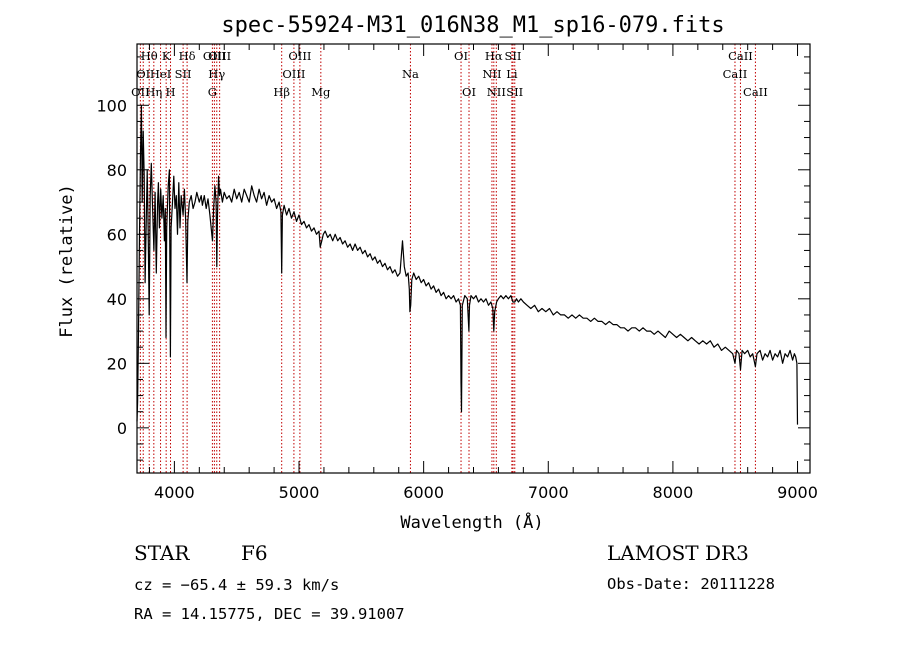 Image resolution: width=900 pixels, height=654 pixels. I want to click on spectral-line-label-14: OIII, so click(293, 74).